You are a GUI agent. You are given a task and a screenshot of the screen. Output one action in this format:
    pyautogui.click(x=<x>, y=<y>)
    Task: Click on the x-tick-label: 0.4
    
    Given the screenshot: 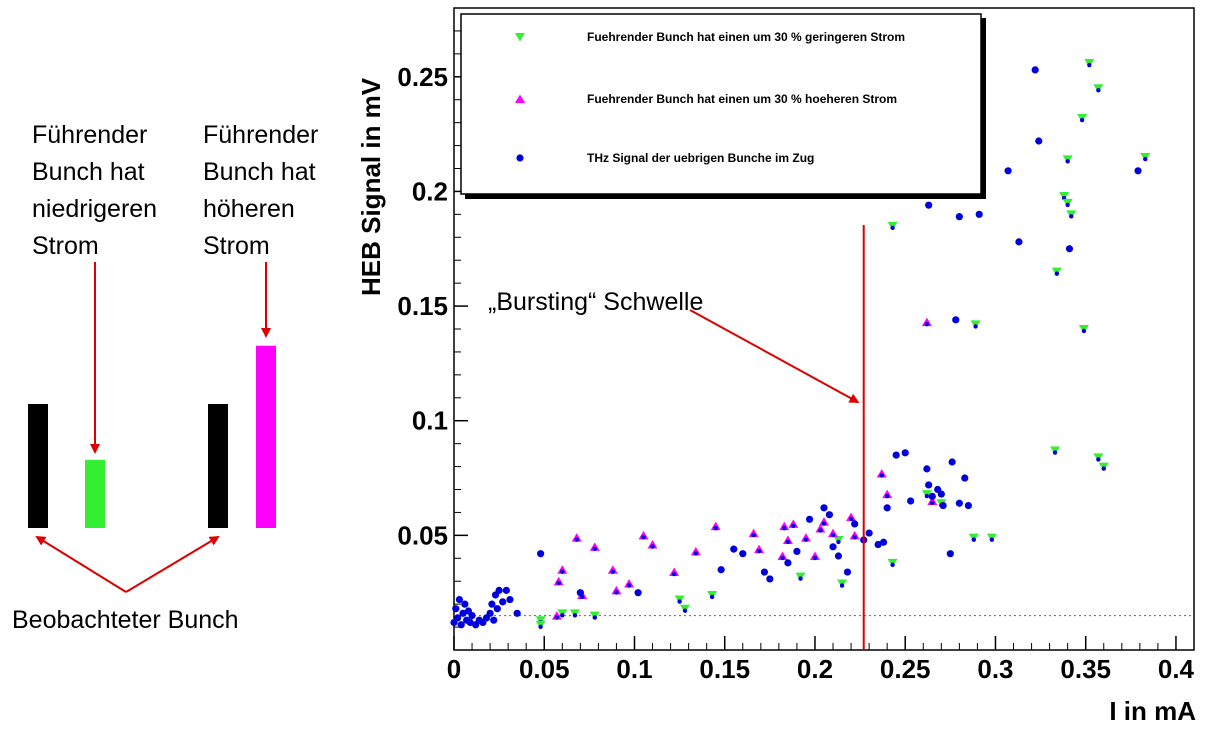 What is the action you would take?
    pyautogui.click(x=1176, y=669)
    